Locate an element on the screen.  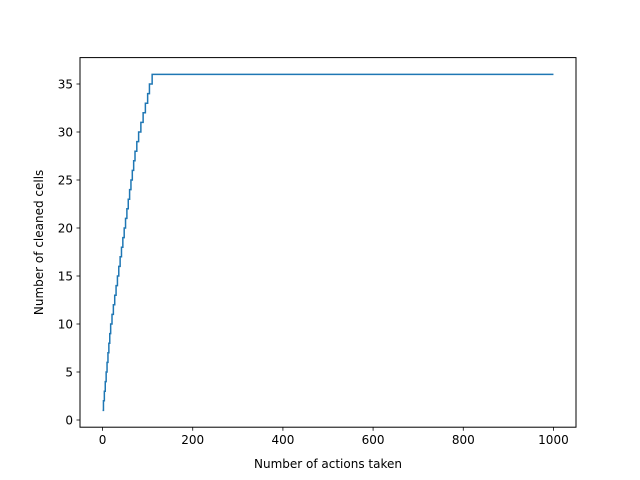
x-tick-label: 800 is located at coordinates (463, 440).